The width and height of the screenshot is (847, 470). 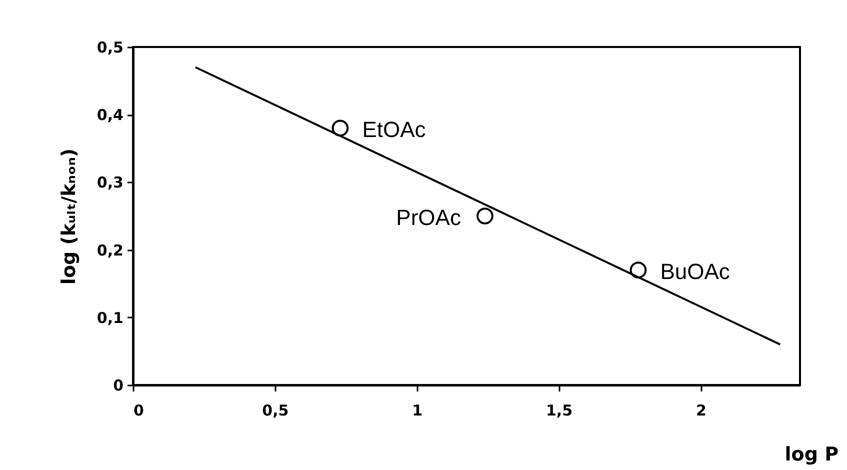 What do you see at coordinates (69, 216) in the screenshot?
I see `y-axis-title: log (kᵤₗₜ/kₙₒₙ)` at bounding box center [69, 216].